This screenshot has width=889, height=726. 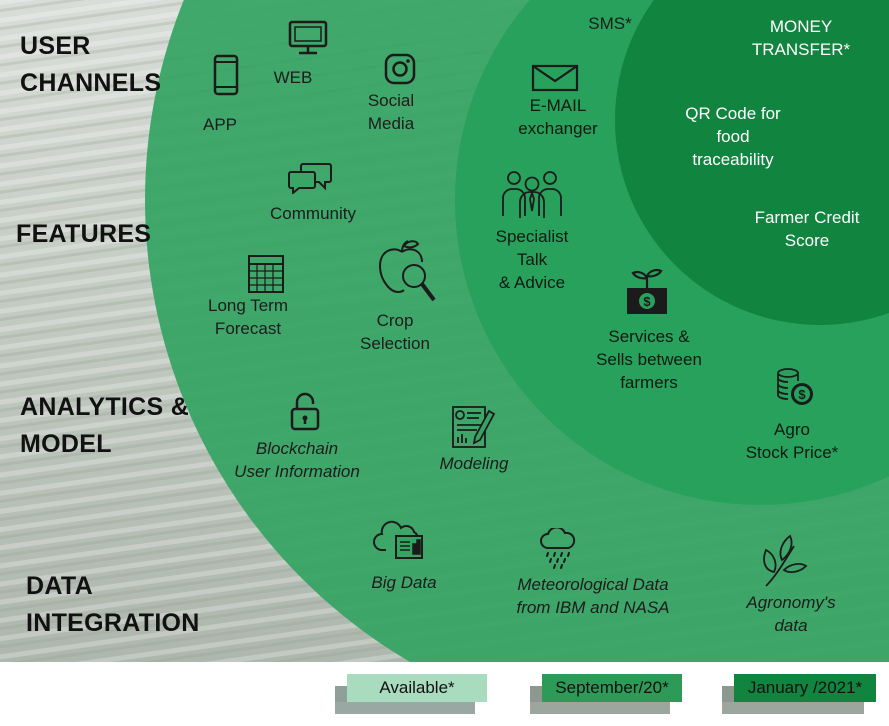 I want to click on label-qr-code: QR Code for food traceability, so click(x=733, y=136).